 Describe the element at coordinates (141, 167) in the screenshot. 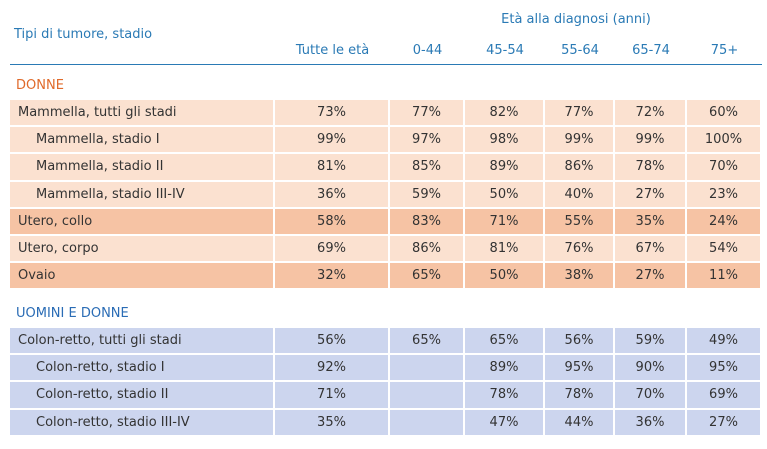

I see `row-label: Mammella, stadio II` at that location.